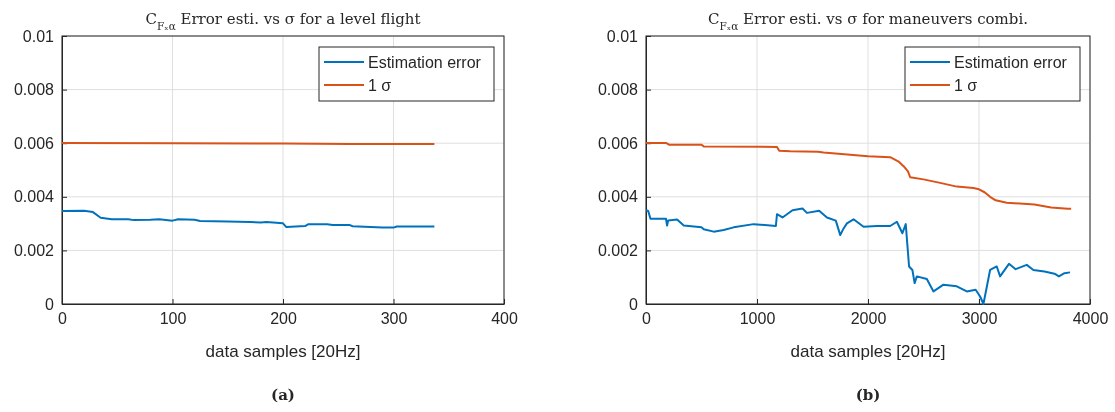 Image resolution: width=1115 pixels, height=412 pixels. Describe the element at coordinates (868, 21) in the screenshot. I see `chart-title: C$_{Fₓα}$ Error esti. vs σ for maneuvers combi.` at that location.